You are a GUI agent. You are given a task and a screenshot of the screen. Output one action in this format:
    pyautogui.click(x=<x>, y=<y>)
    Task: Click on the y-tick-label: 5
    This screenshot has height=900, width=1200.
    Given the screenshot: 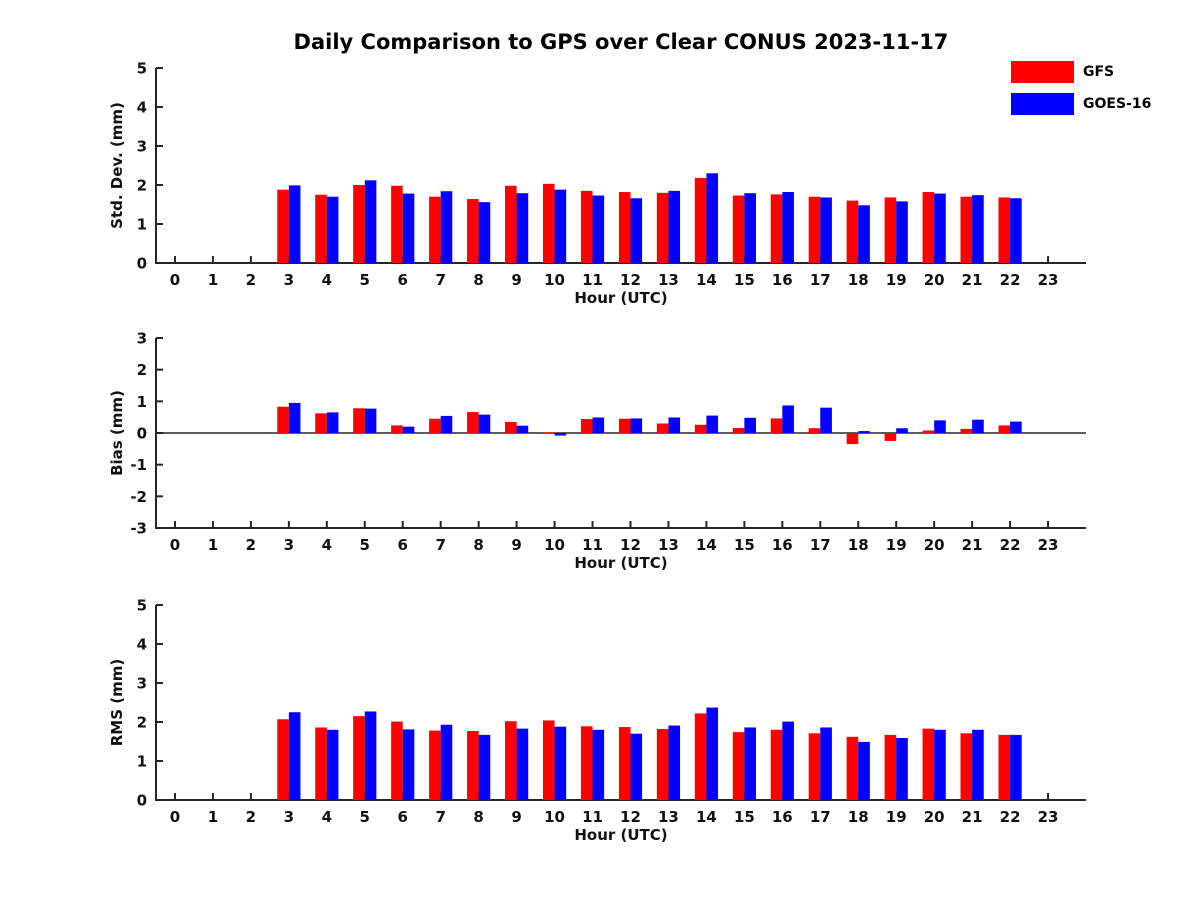 What is the action you would take?
    pyautogui.click(x=142, y=606)
    